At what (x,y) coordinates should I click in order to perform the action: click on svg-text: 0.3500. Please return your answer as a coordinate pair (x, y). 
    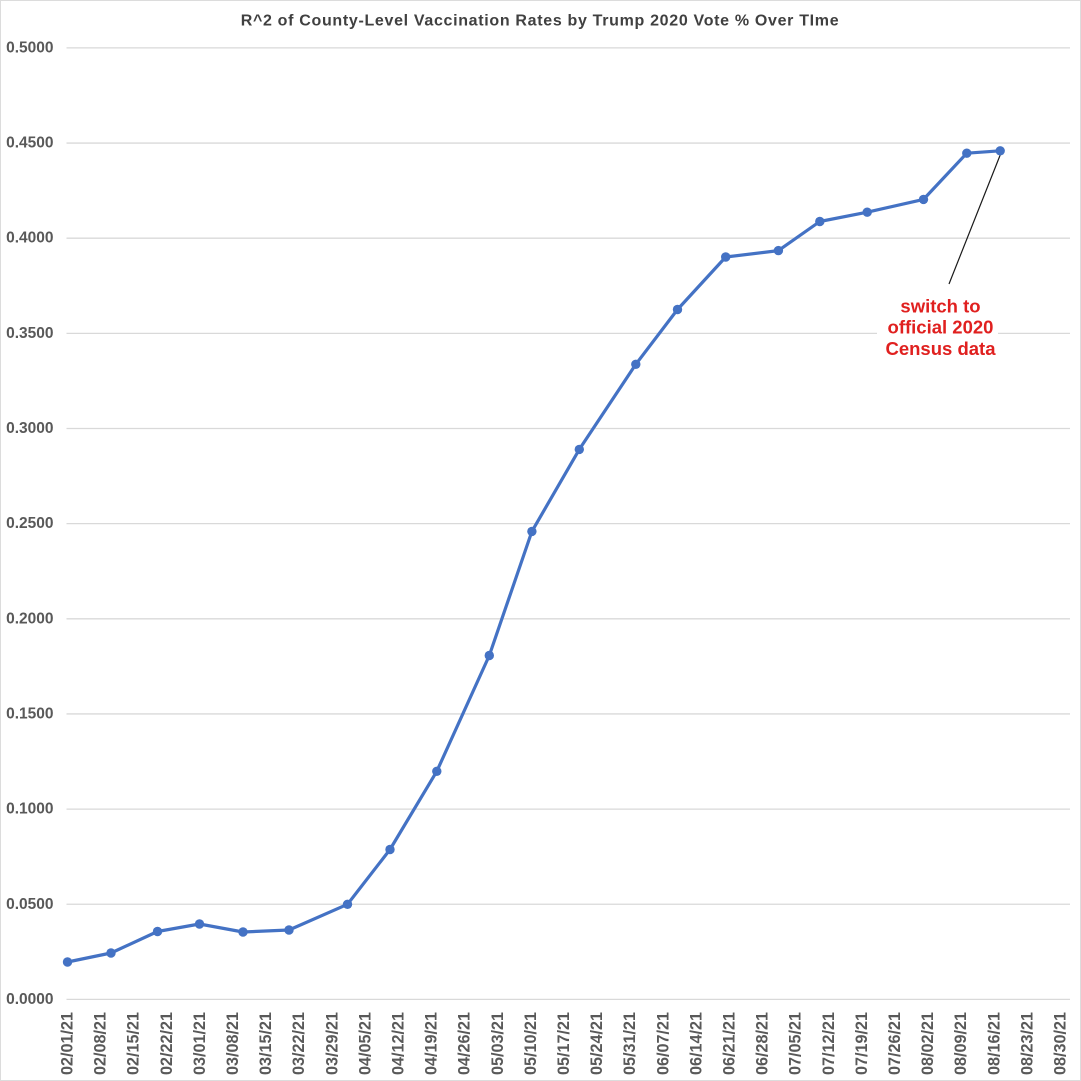
    Looking at the image, I should click on (29, 333).